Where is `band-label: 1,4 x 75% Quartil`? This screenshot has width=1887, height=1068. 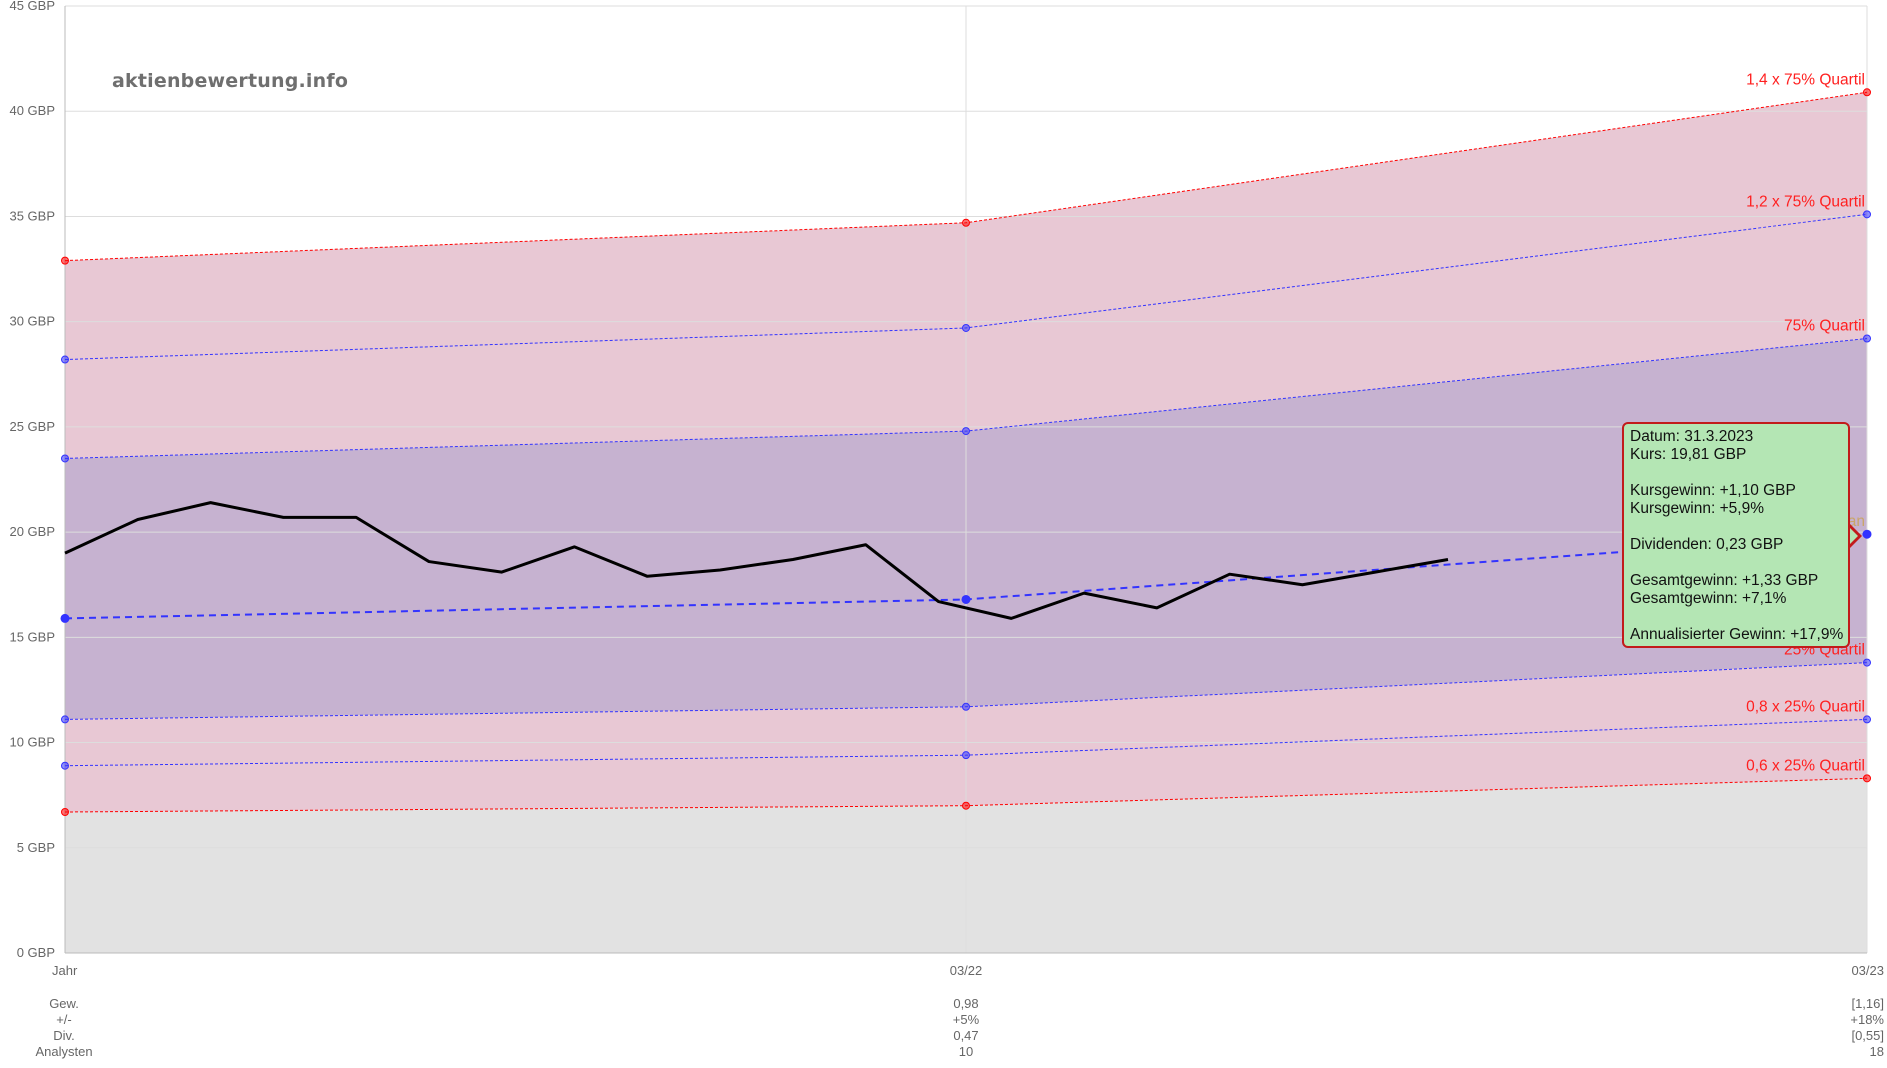 band-label: 1,4 x 75% Quartil is located at coordinates (1805, 79).